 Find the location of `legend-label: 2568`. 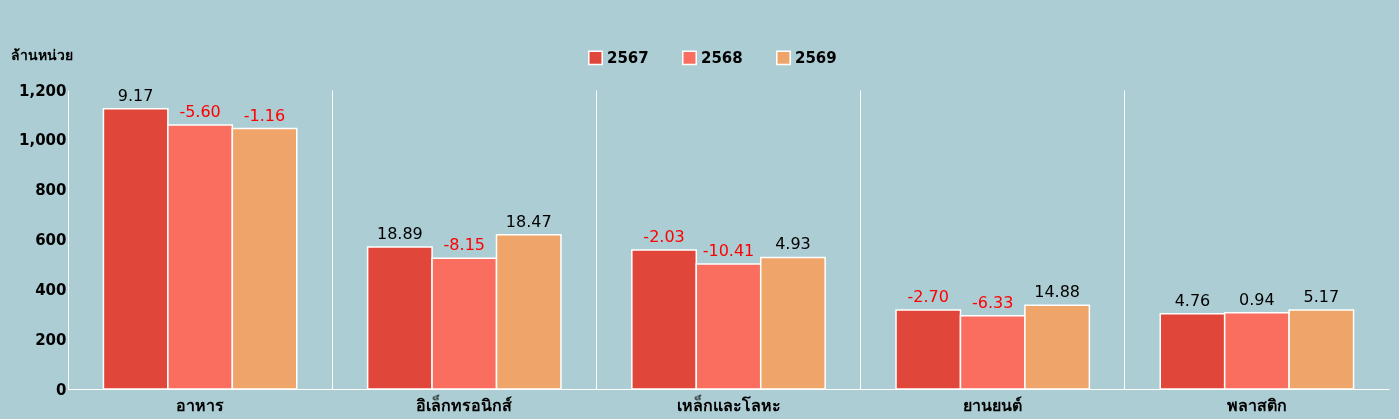

legend-label: 2568 is located at coordinates (722, 57).